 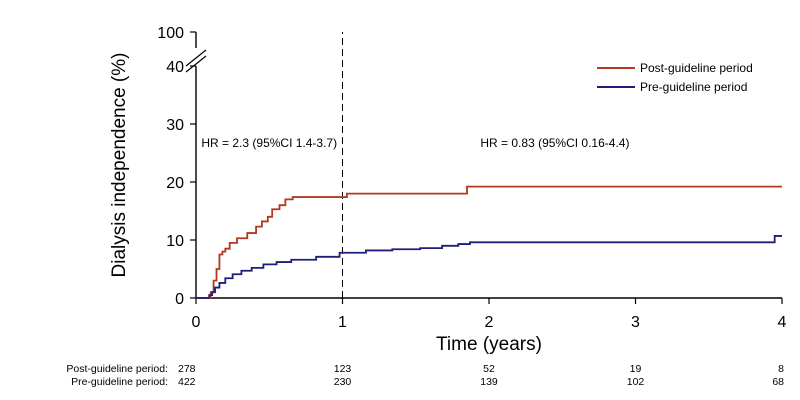 I want to click on y-axis-title: Dialysis independence (%), so click(x=119, y=165).